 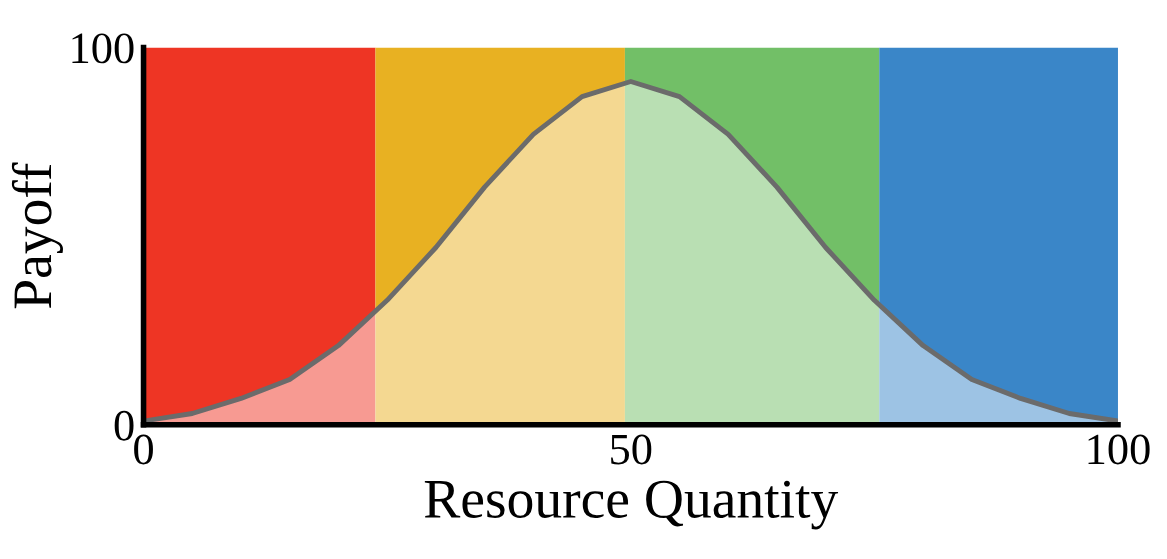 I want to click on y-axis-title: Payoff, so click(x=37, y=235).